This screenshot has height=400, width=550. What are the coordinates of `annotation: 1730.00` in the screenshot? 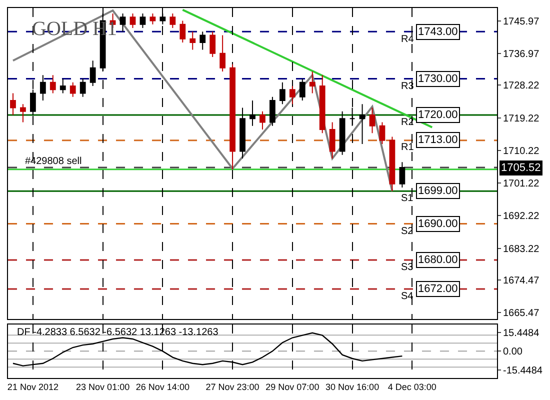 It's located at (438, 79).